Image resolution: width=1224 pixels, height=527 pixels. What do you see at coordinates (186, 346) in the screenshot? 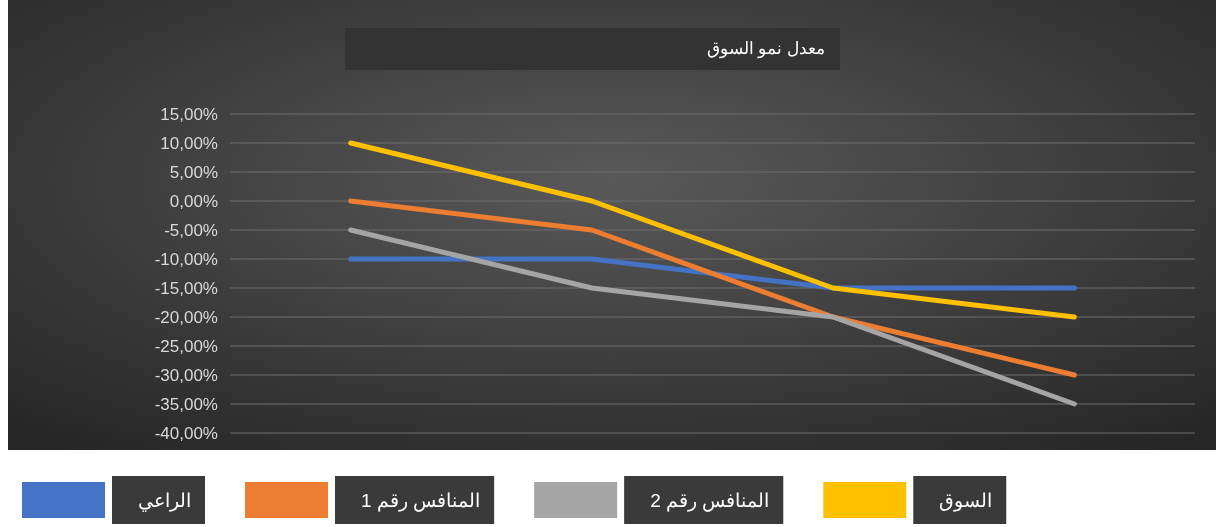
I see `y-tick-label: -25,00%` at bounding box center [186, 346].